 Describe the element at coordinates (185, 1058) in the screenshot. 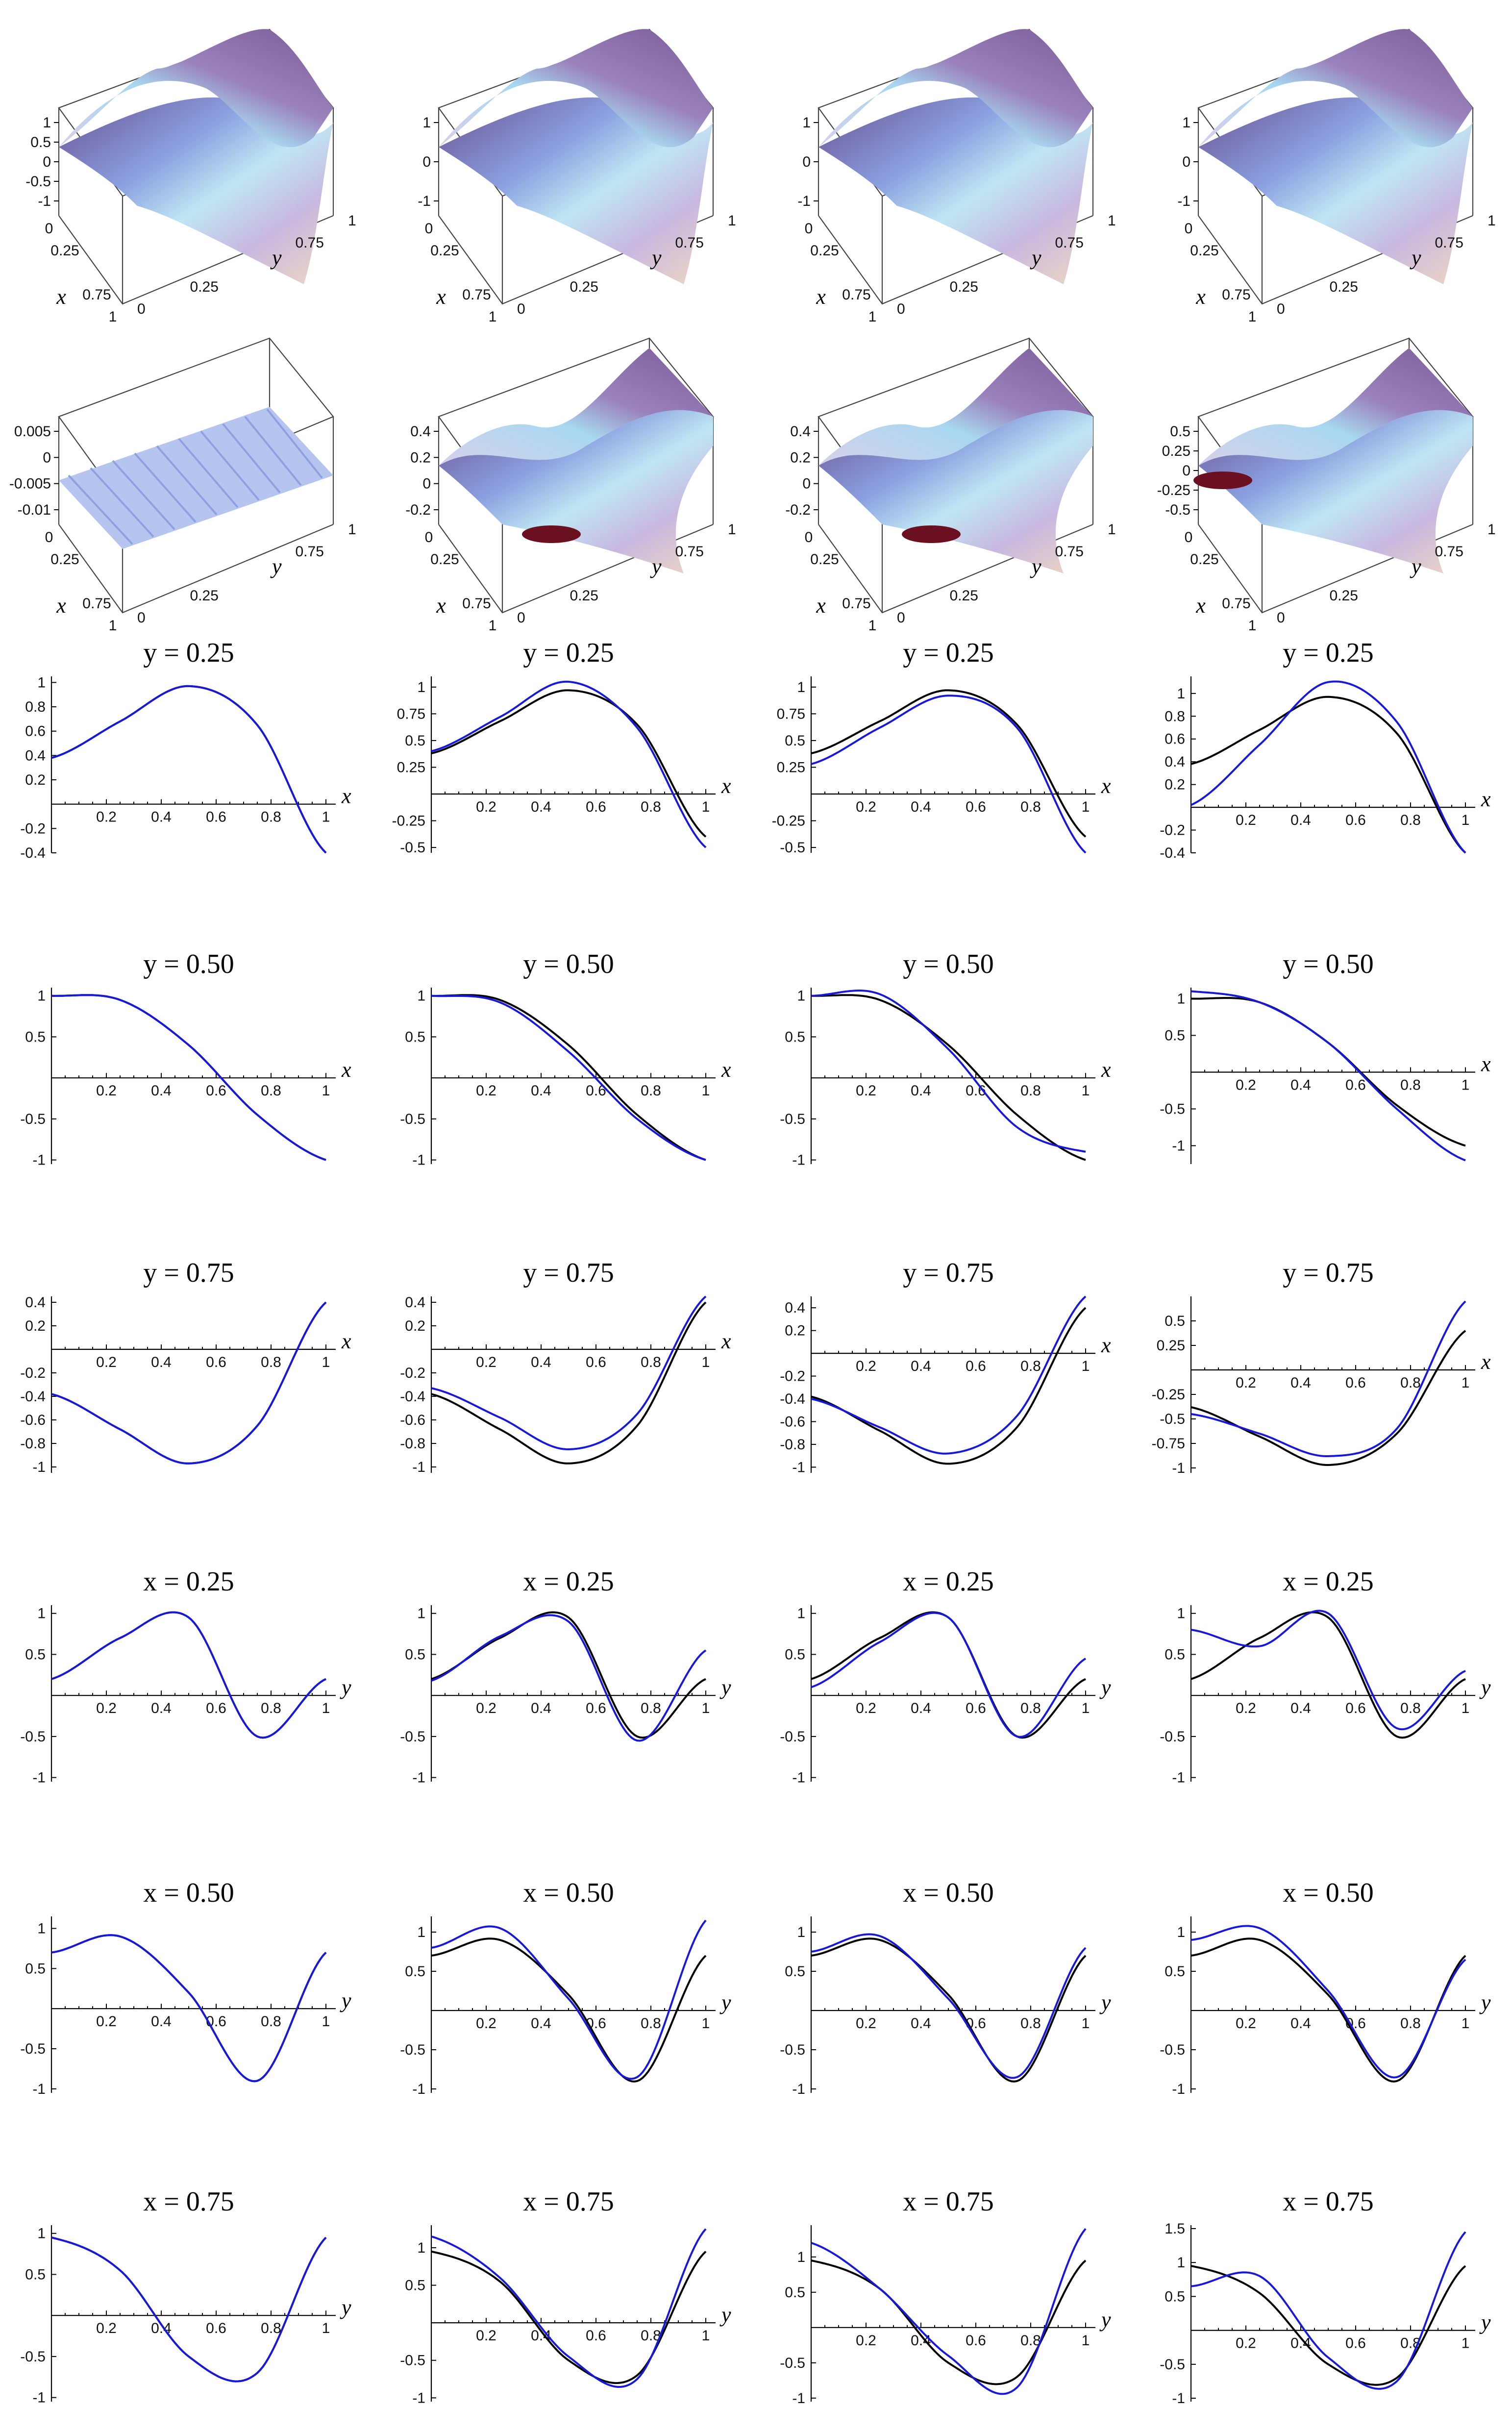

I see `line-panel-r2-c1: y = 0.50 x 0.2 0.4 0.6 0.8 1 1 0.5 -0.5 -1` at that location.